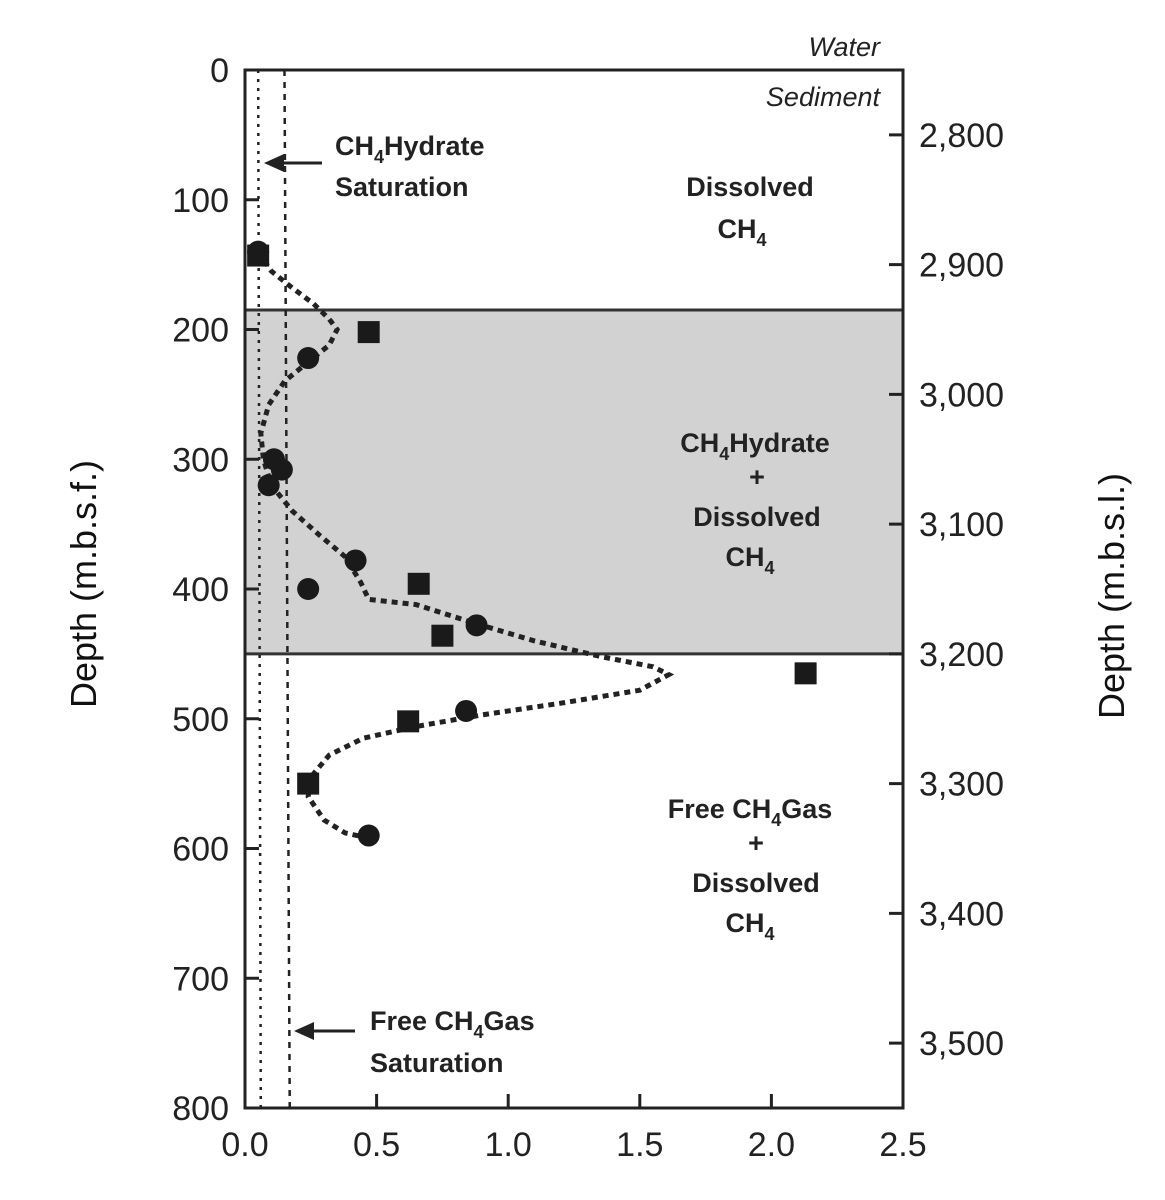 This screenshot has width=1165, height=1200. What do you see at coordinates (961, 395) in the screenshot?
I see `y2-tick-label: 3,000` at bounding box center [961, 395].